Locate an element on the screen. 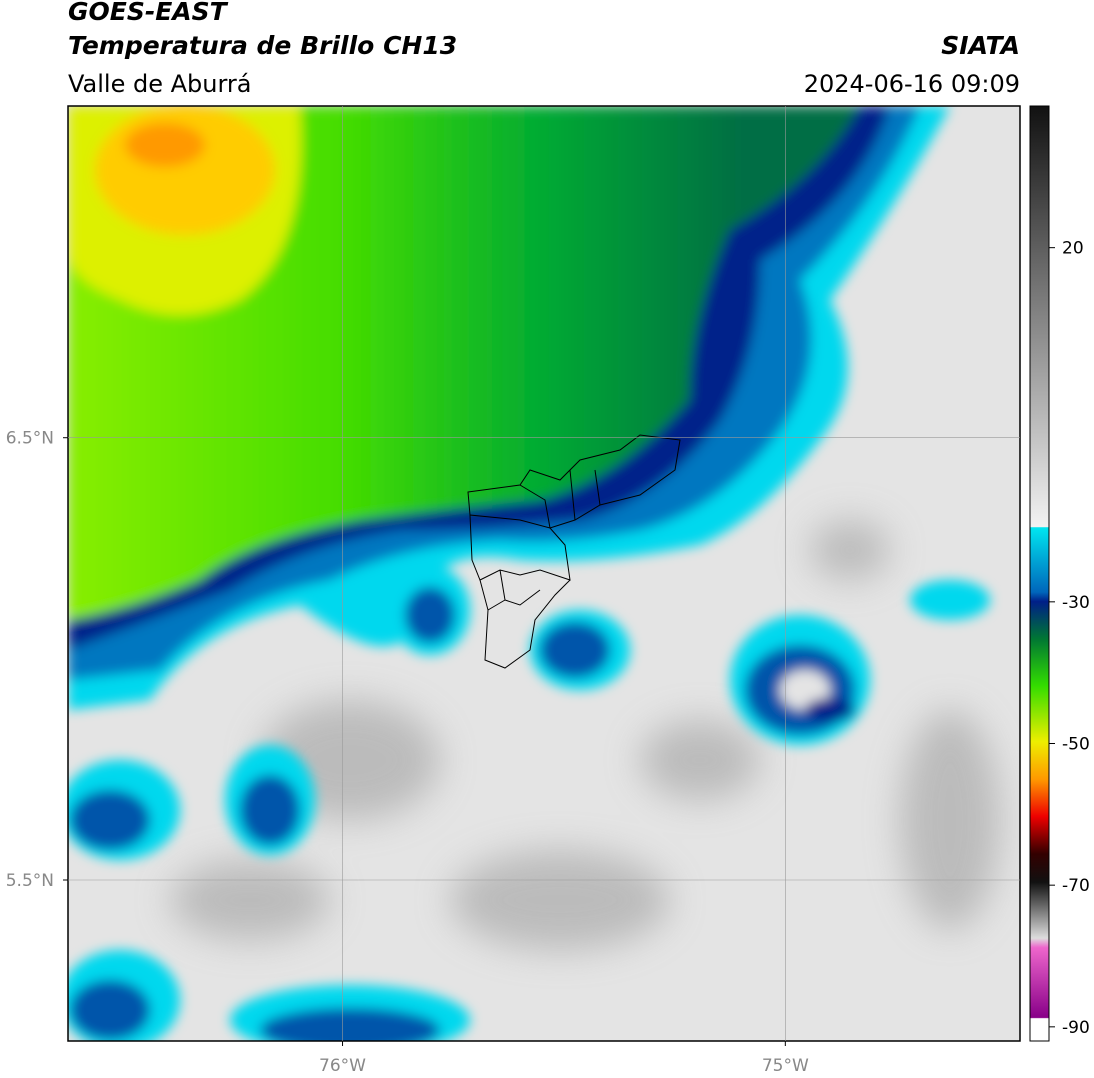  y-tick-label: 6.5°N is located at coordinates (30, 439).